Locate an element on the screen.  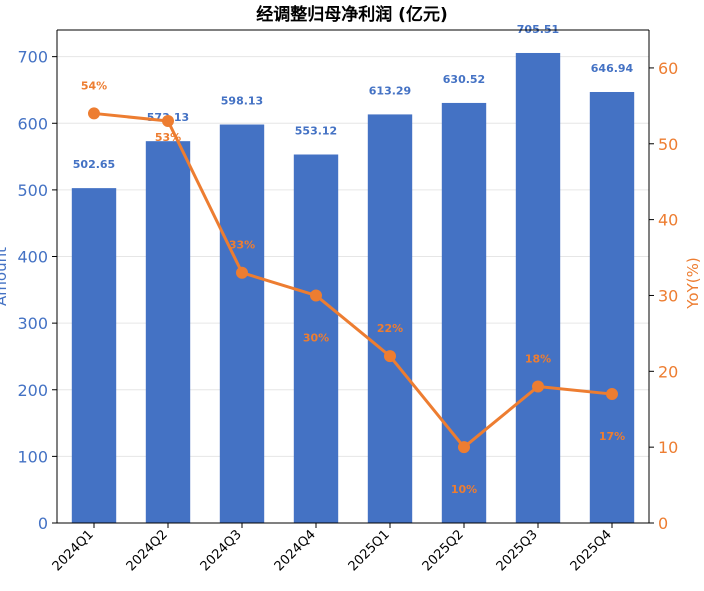
bar-value-label: 613.29 is located at coordinates (390, 90).